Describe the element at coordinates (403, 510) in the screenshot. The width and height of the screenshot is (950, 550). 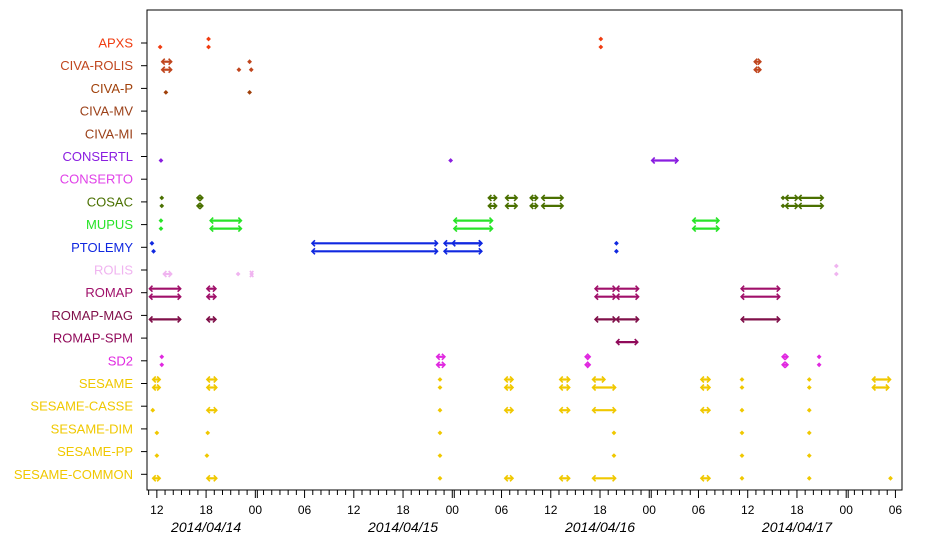
I see `x-tick-label-5: 18` at that location.